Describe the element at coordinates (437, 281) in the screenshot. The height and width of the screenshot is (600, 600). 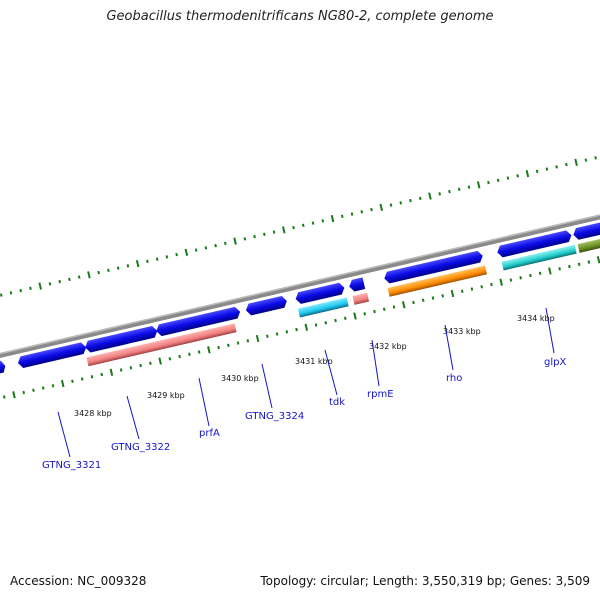
I see `feature-rho` at that location.